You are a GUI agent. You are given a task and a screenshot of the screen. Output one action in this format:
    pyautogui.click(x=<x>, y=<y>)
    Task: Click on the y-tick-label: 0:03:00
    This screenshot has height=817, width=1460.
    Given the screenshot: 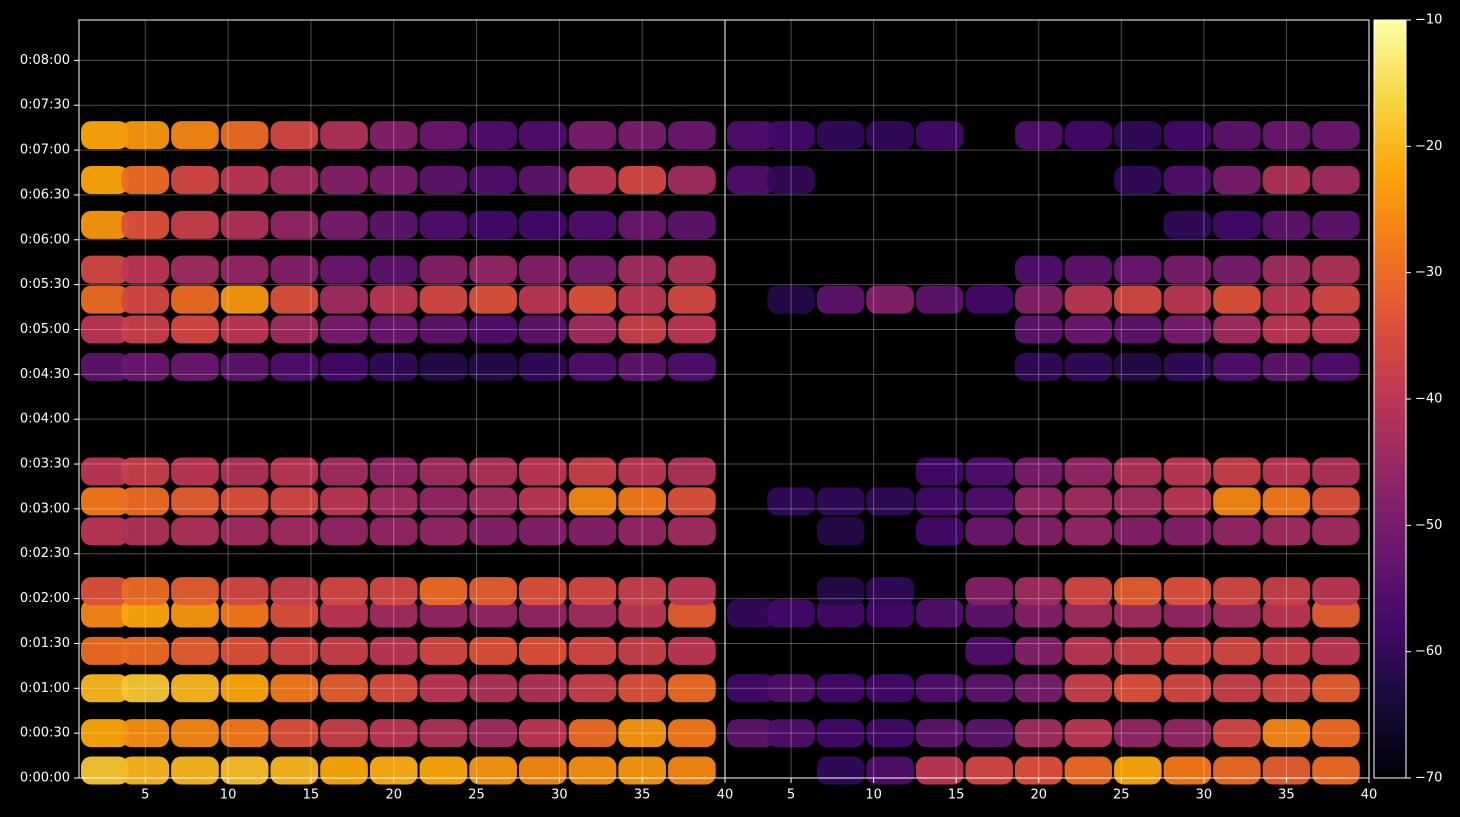 What is the action you would take?
    pyautogui.click(x=45, y=508)
    